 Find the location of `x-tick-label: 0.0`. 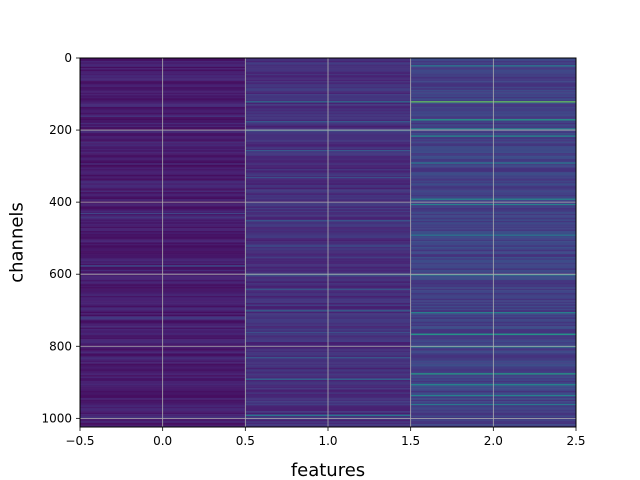

x-tick-label: 0.0 is located at coordinates (162, 441).